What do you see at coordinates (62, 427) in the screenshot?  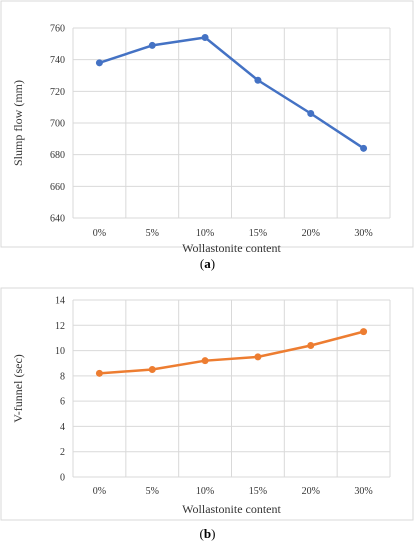 I see `chart-b-ytick-label: 4` at bounding box center [62, 427].